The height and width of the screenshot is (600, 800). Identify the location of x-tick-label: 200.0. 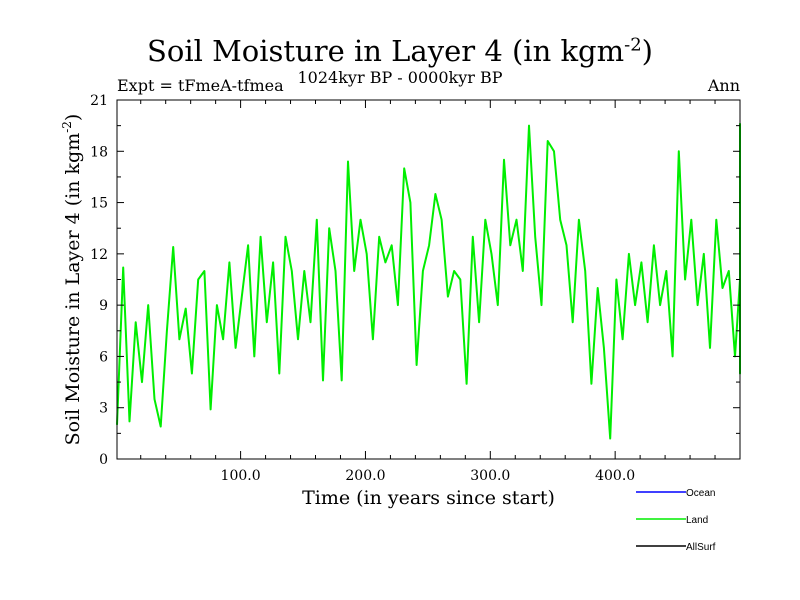
(365, 476).